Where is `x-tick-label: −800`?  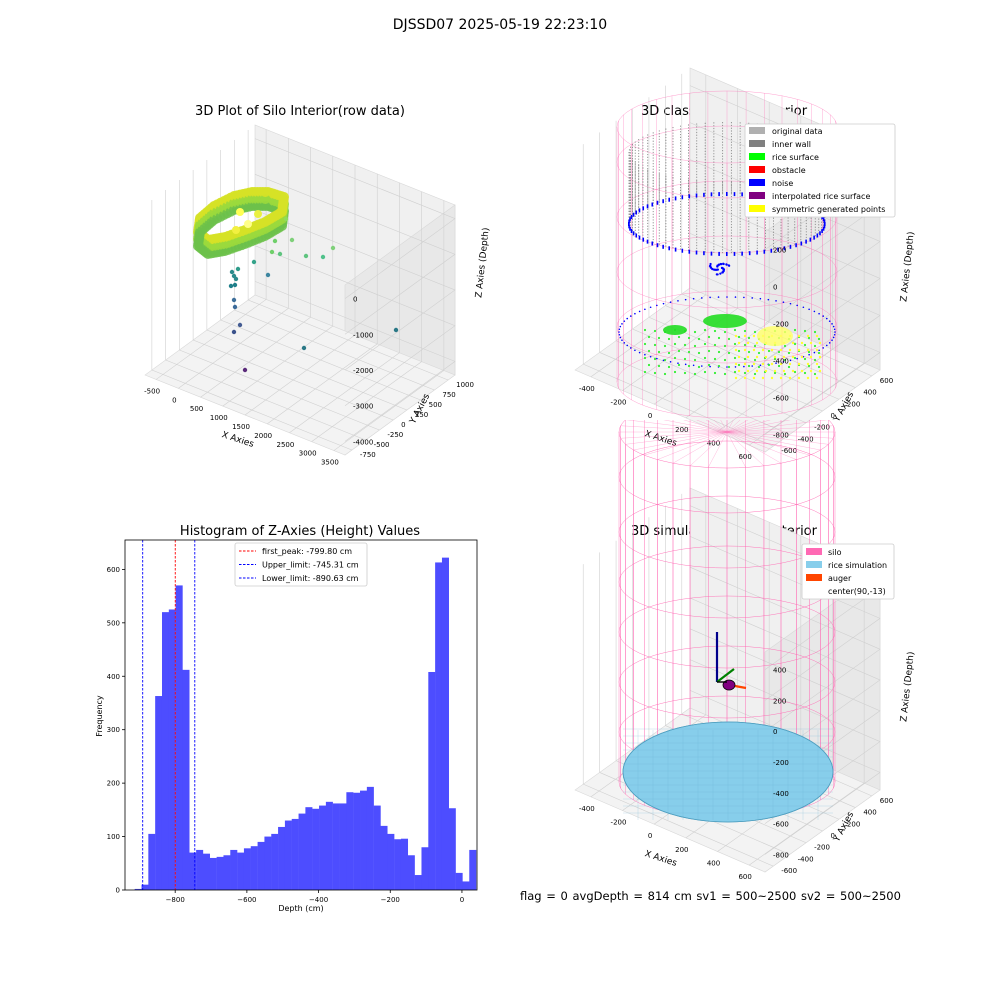 x-tick-label: −800 is located at coordinates (175, 900).